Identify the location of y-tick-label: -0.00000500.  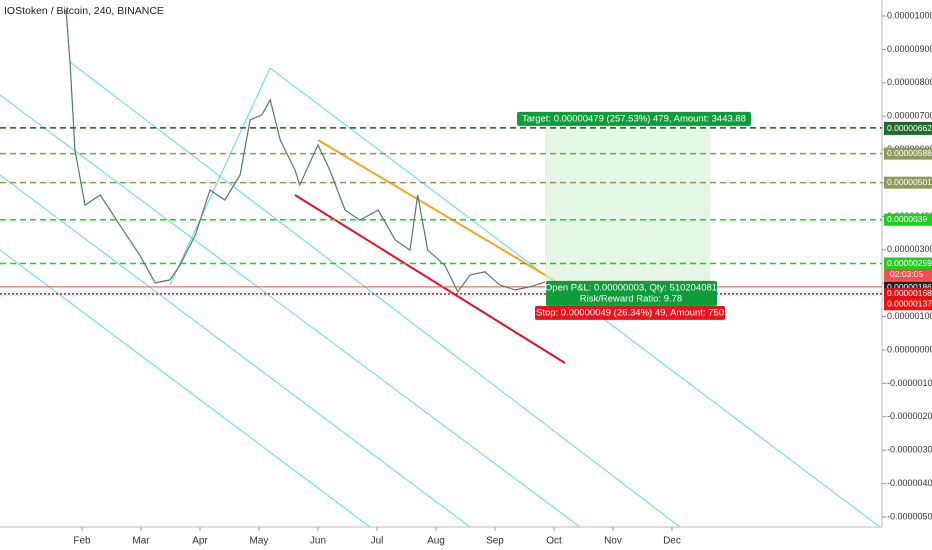
(909, 516).